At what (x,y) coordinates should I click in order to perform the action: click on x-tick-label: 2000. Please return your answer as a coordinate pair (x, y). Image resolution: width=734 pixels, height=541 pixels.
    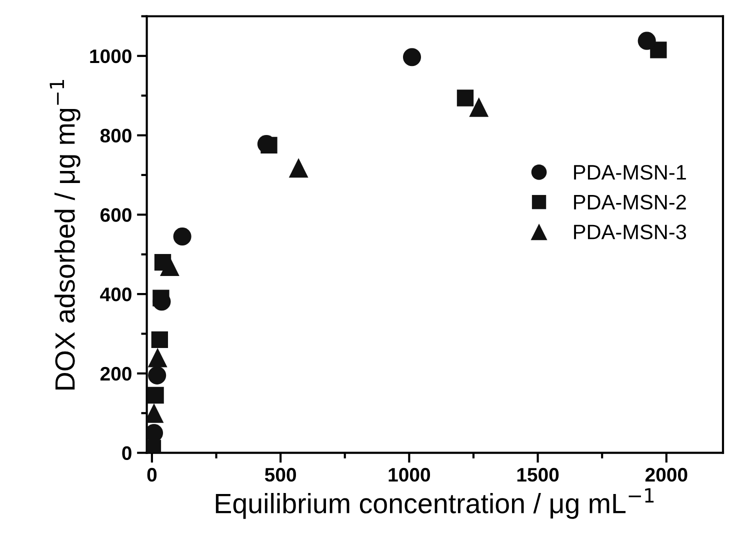
    Looking at the image, I should click on (666, 475).